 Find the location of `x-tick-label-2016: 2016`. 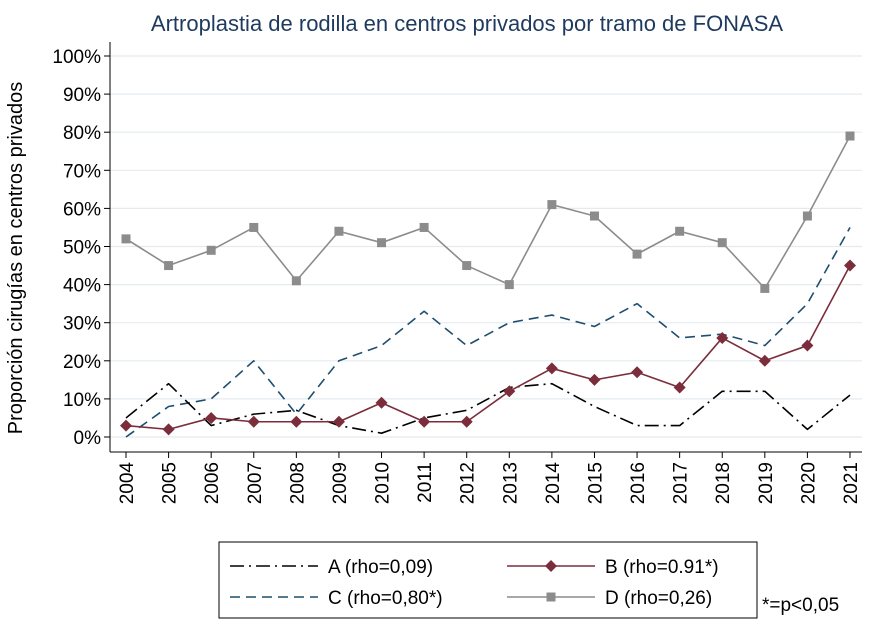

x-tick-label-2016: 2016 is located at coordinates (638, 483).